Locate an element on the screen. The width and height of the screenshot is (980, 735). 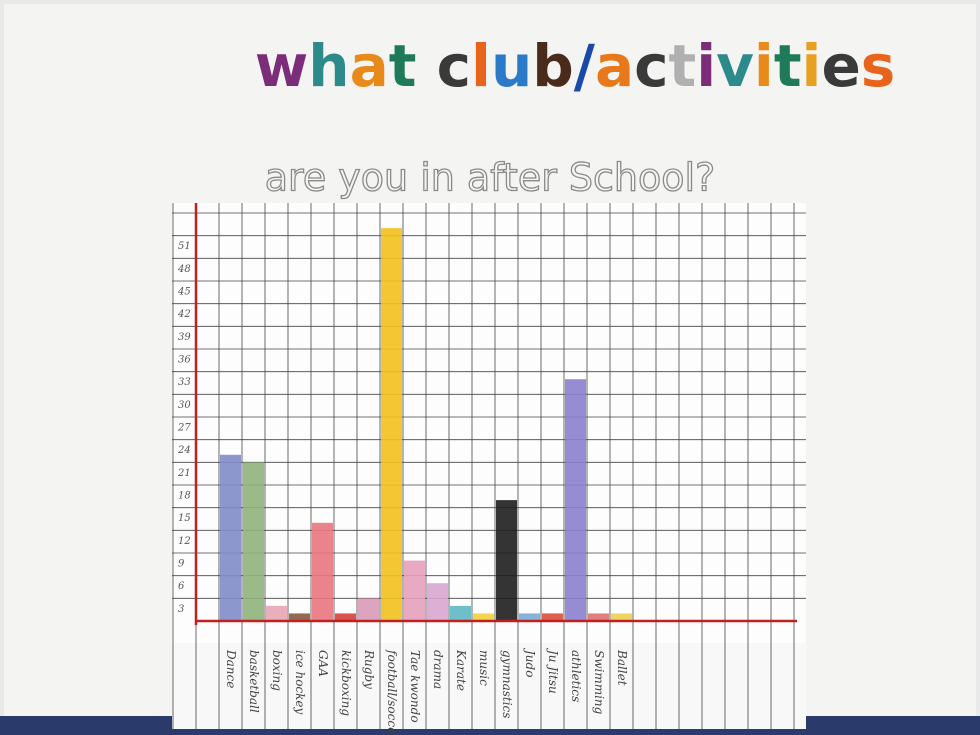
y-tick-label: 9 is located at coordinates (181, 564).